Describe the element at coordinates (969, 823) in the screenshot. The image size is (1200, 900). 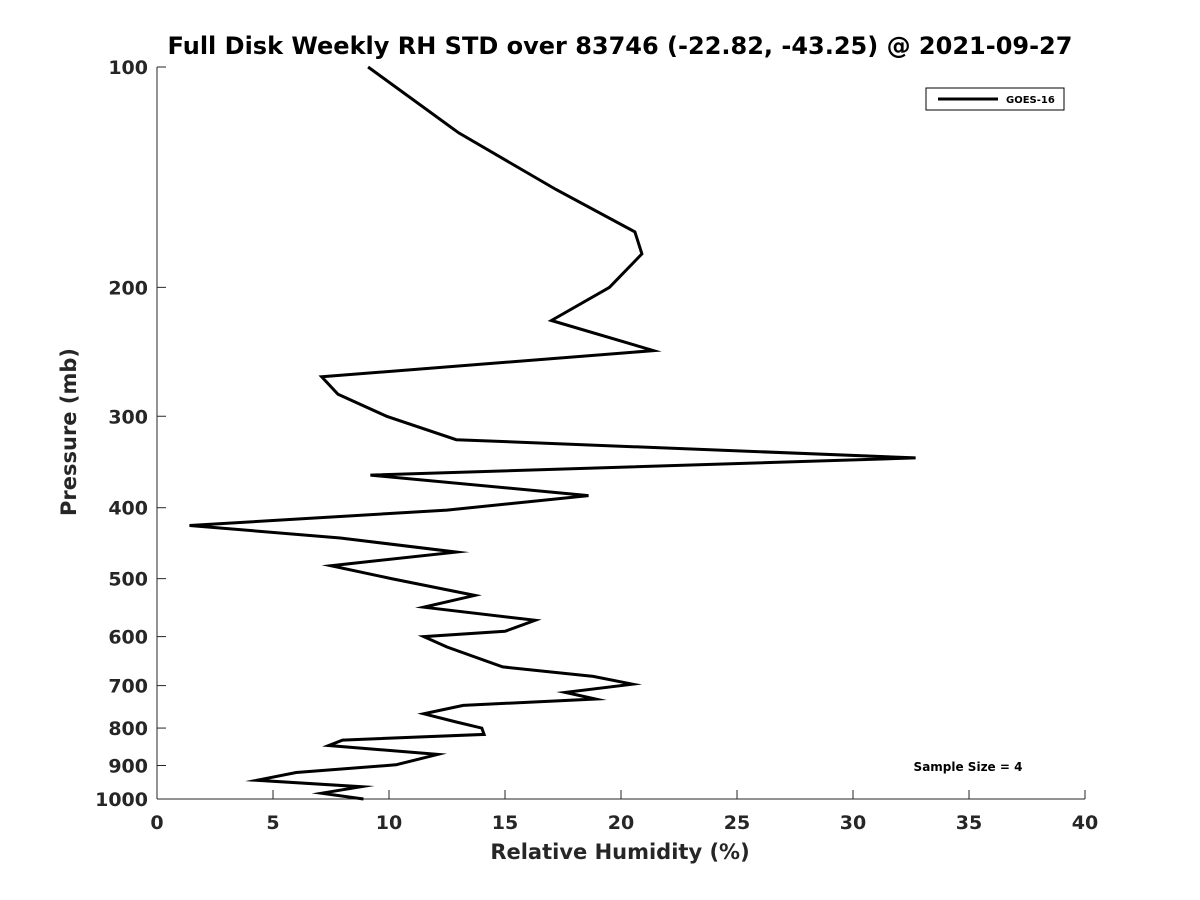
I see `x-tick-label: 35` at that location.